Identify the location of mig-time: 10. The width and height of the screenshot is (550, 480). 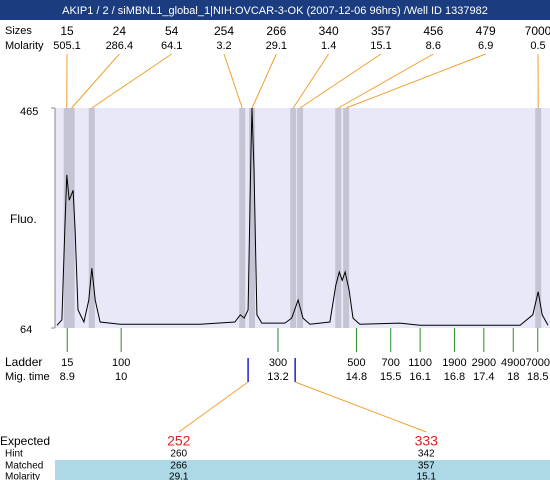
(121, 377).